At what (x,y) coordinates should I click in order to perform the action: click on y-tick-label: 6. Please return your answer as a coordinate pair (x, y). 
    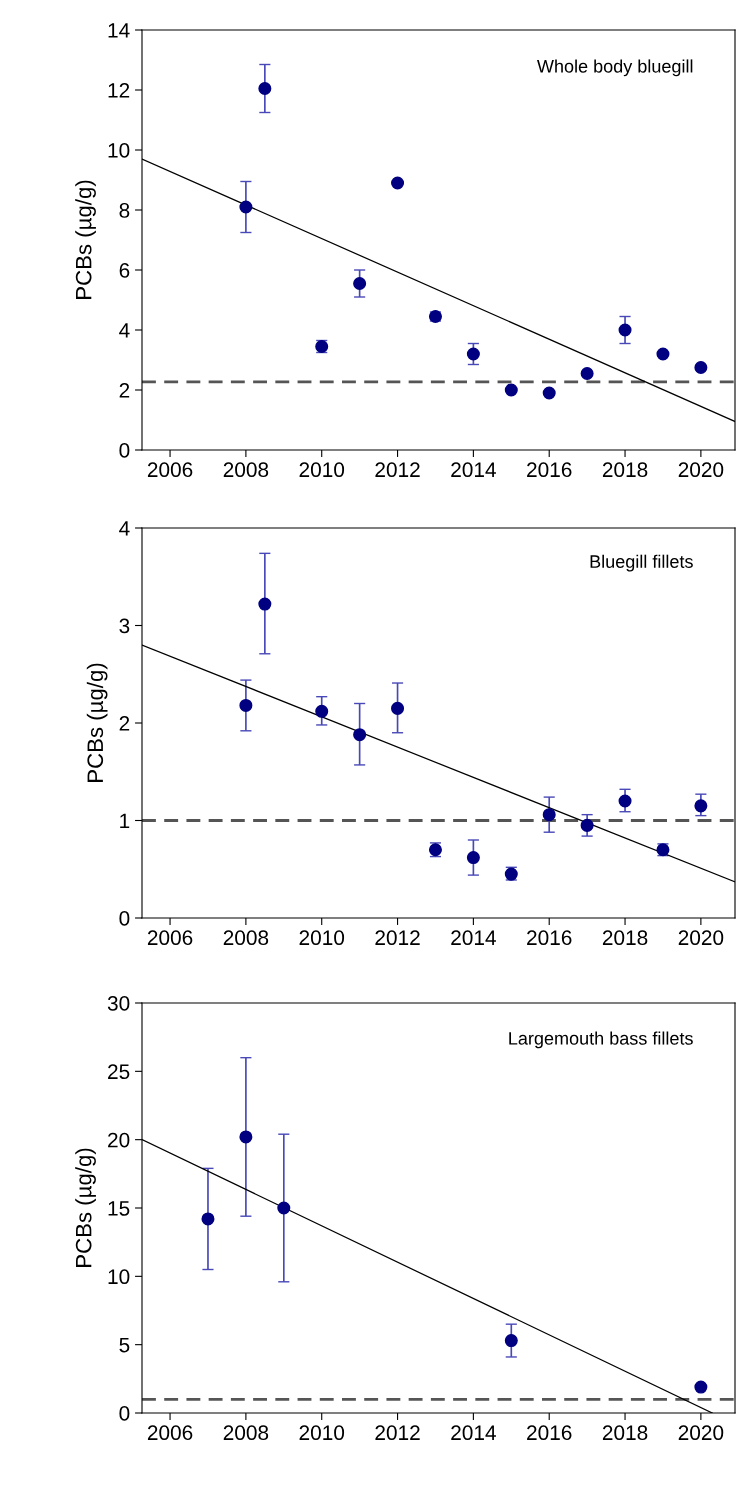
    Looking at the image, I should click on (124, 270).